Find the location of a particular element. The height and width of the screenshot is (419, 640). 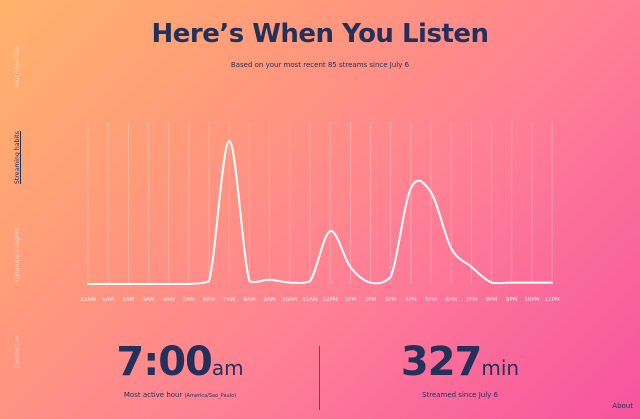

x-tick-label: 8AM is located at coordinates (249, 300).